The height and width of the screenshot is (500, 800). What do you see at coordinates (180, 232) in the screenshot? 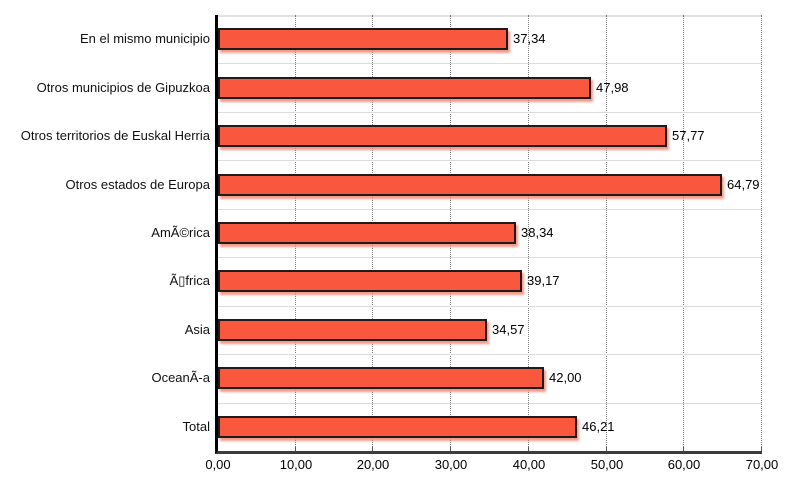
I see `category-label: AmÃ©rica` at bounding box center [180, 232].